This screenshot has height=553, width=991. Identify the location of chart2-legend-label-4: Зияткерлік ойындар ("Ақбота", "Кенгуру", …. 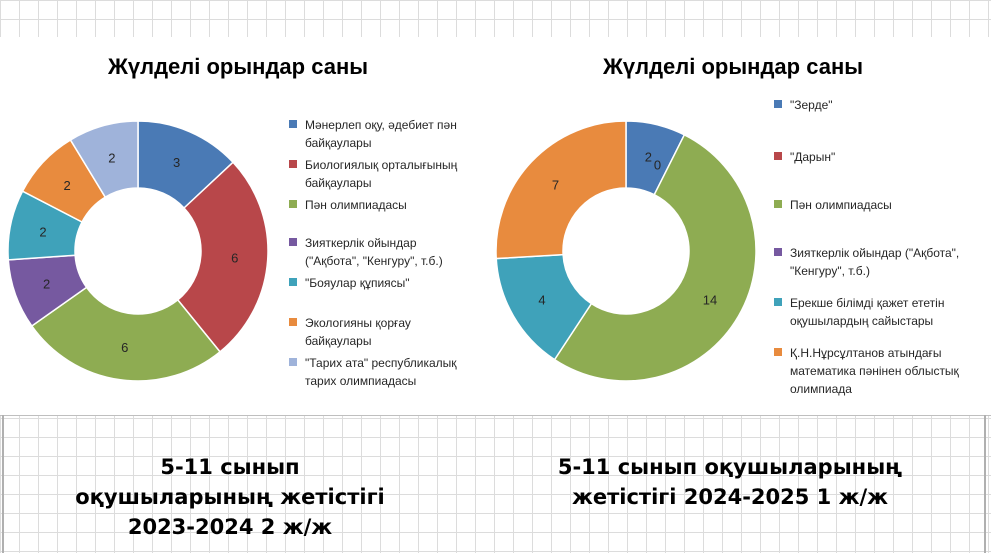
(874, 262).